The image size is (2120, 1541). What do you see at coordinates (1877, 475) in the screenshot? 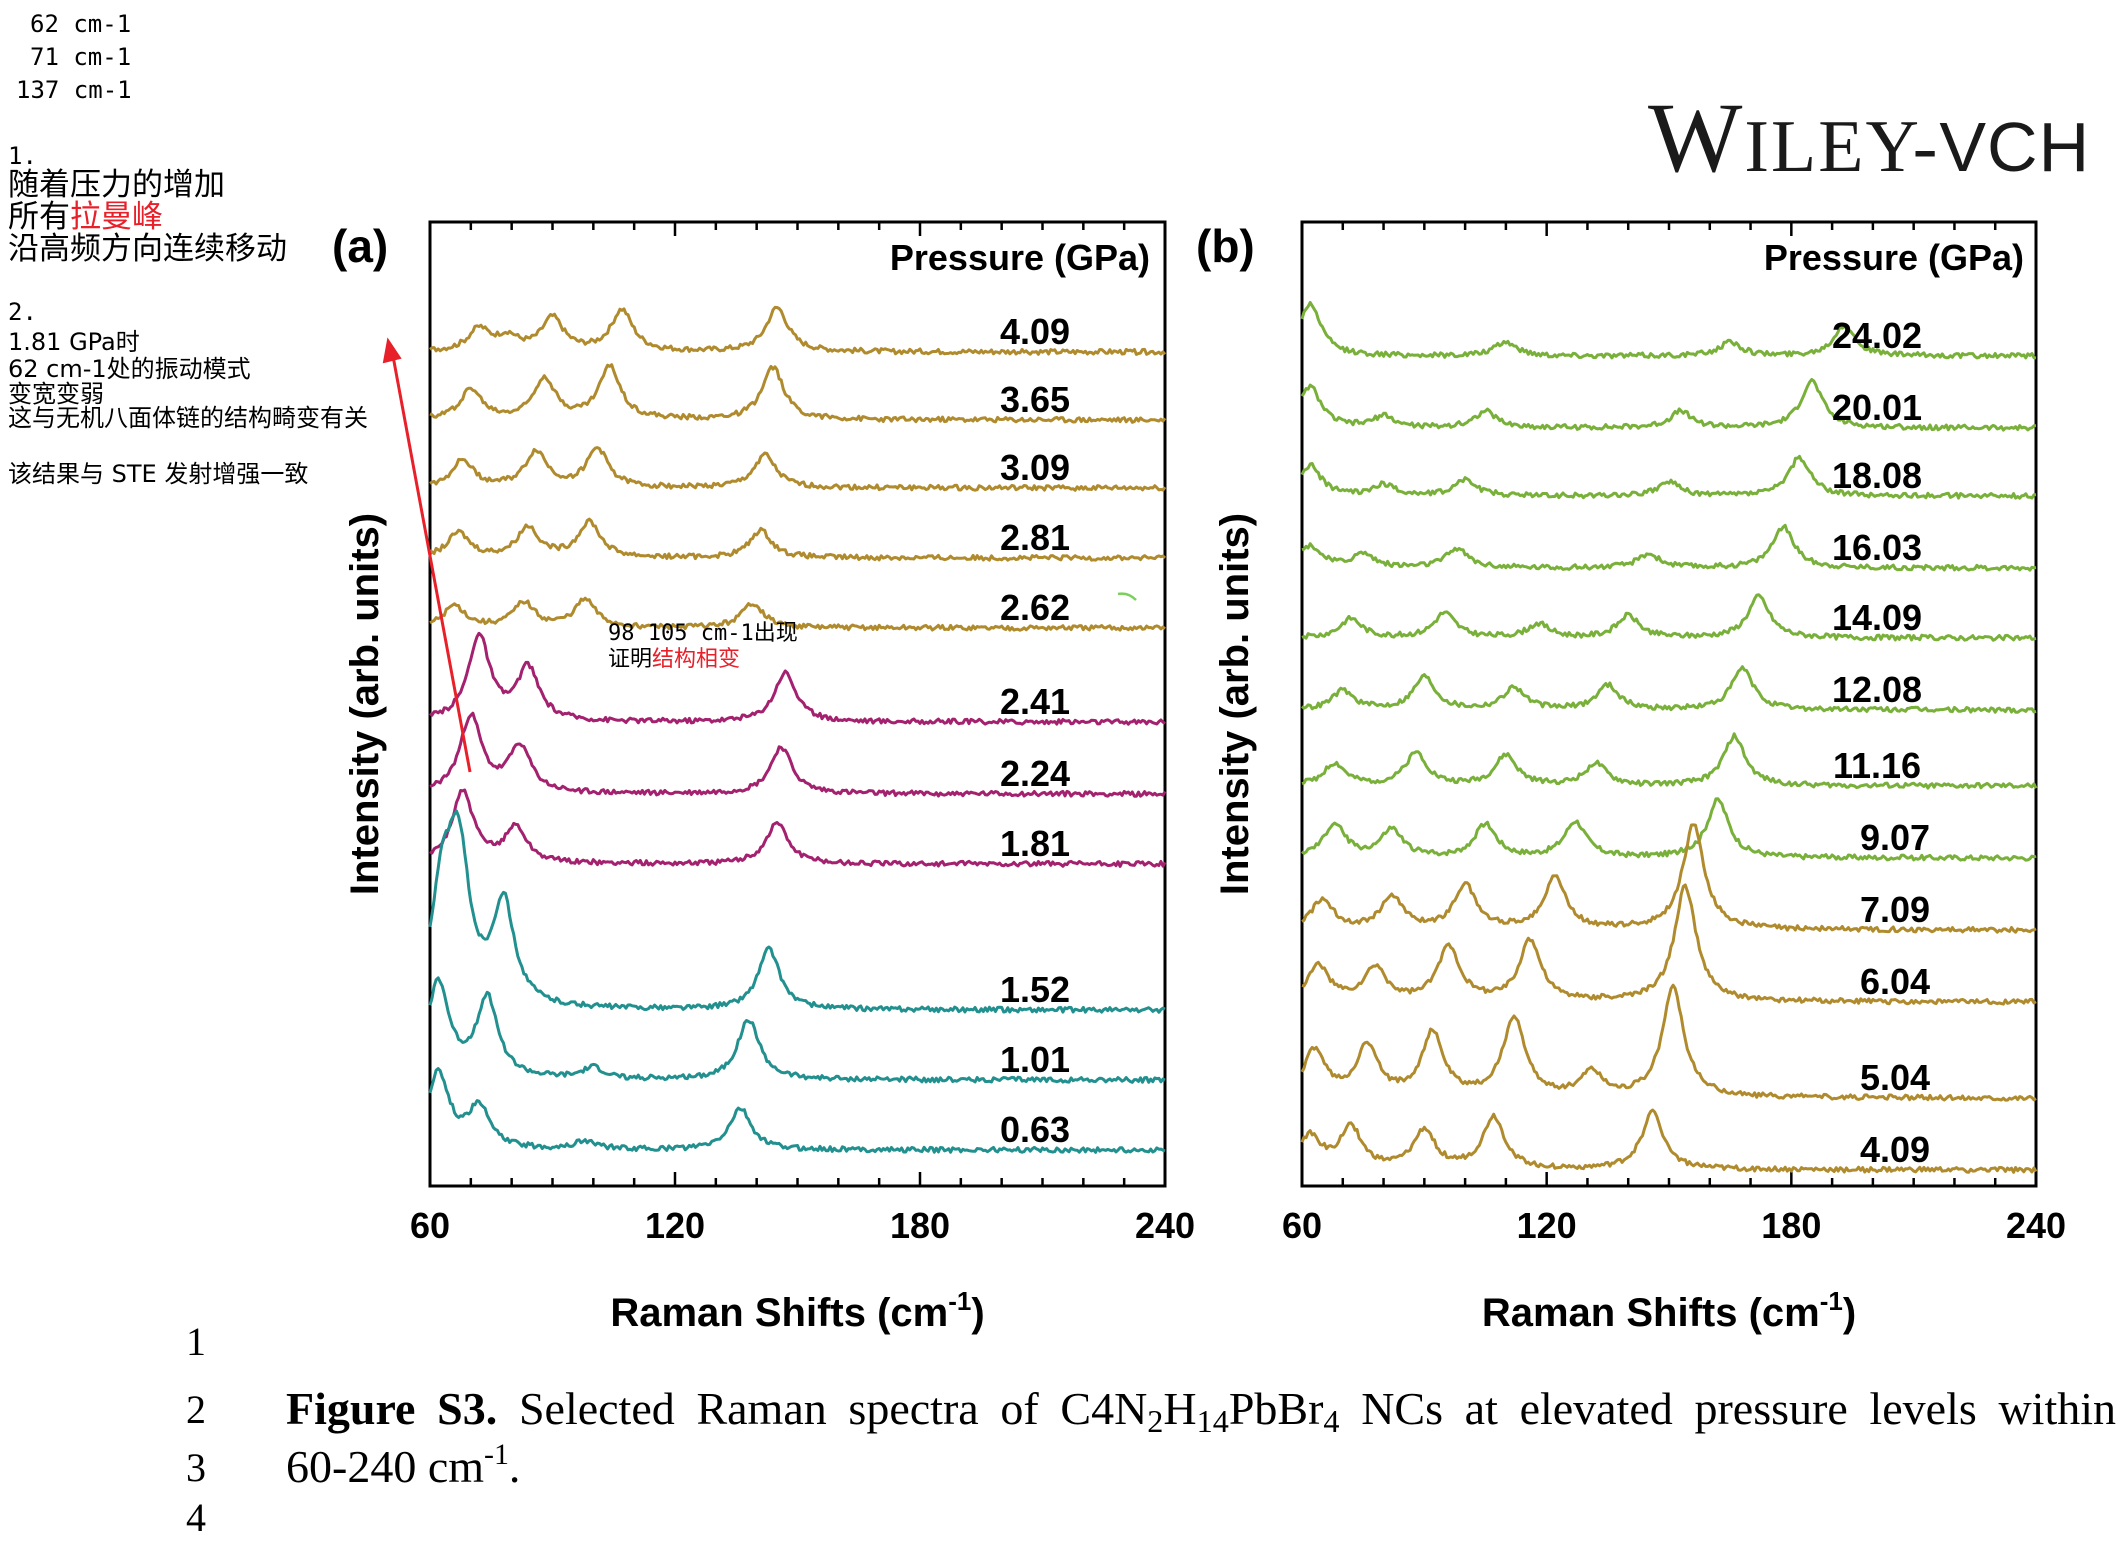
I see `pressure-label: 18.08` at bounding box center [1877, 475].